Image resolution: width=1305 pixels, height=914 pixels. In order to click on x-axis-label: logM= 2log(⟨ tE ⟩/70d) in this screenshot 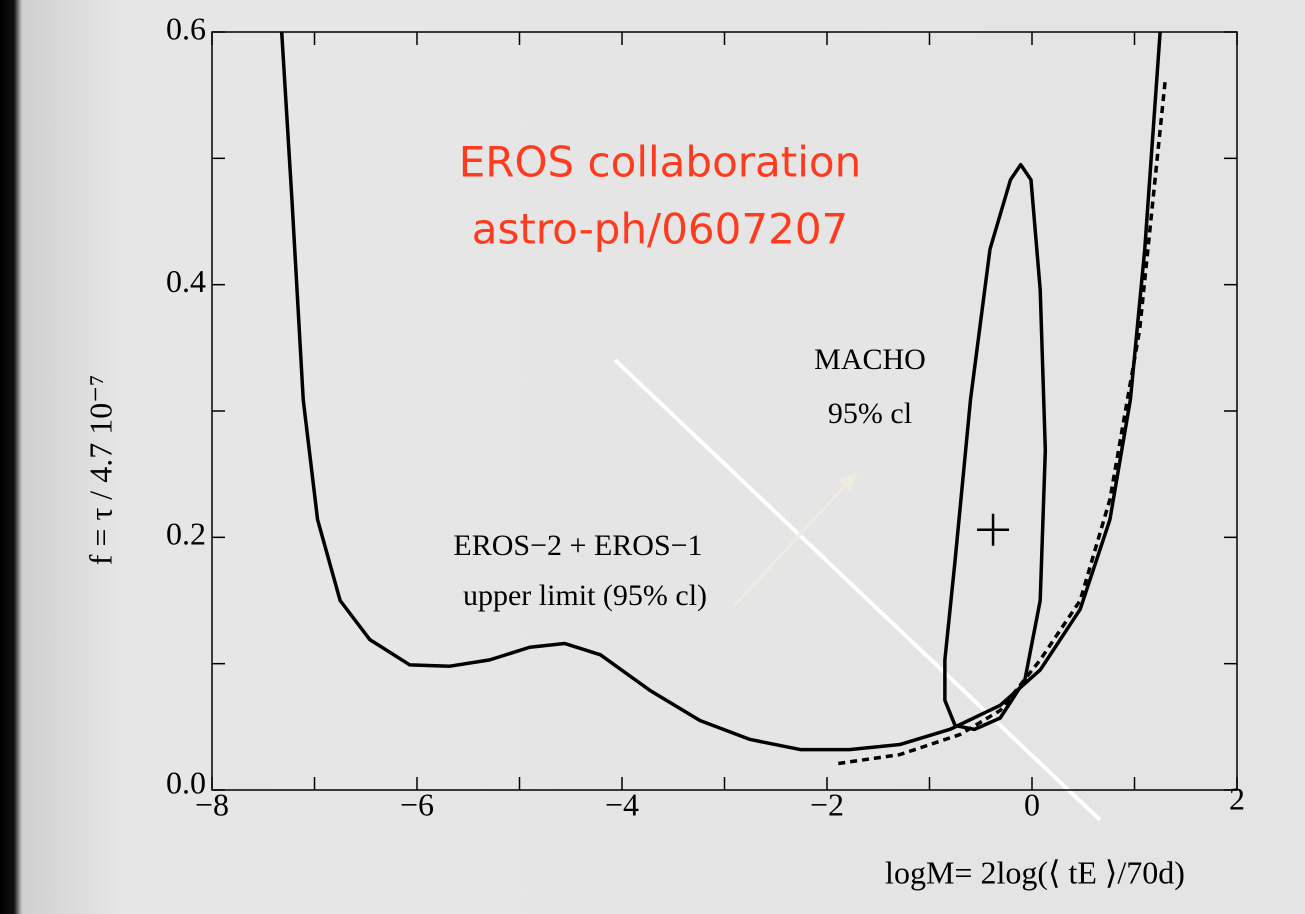, I will do `click(1035, 872)`.